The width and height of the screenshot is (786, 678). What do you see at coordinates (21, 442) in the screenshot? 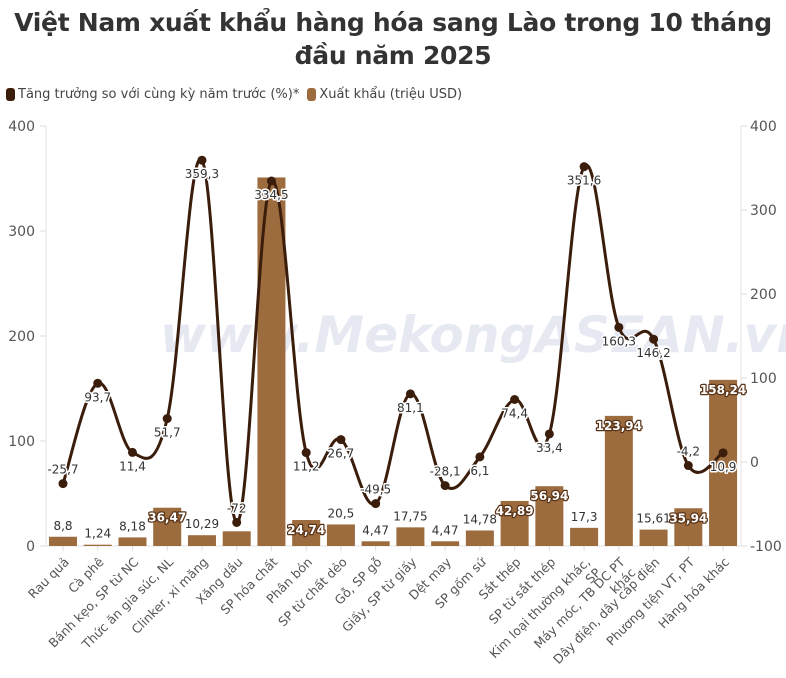
I see `y-left-tick-label: 100` at bounding box center [21, 442].